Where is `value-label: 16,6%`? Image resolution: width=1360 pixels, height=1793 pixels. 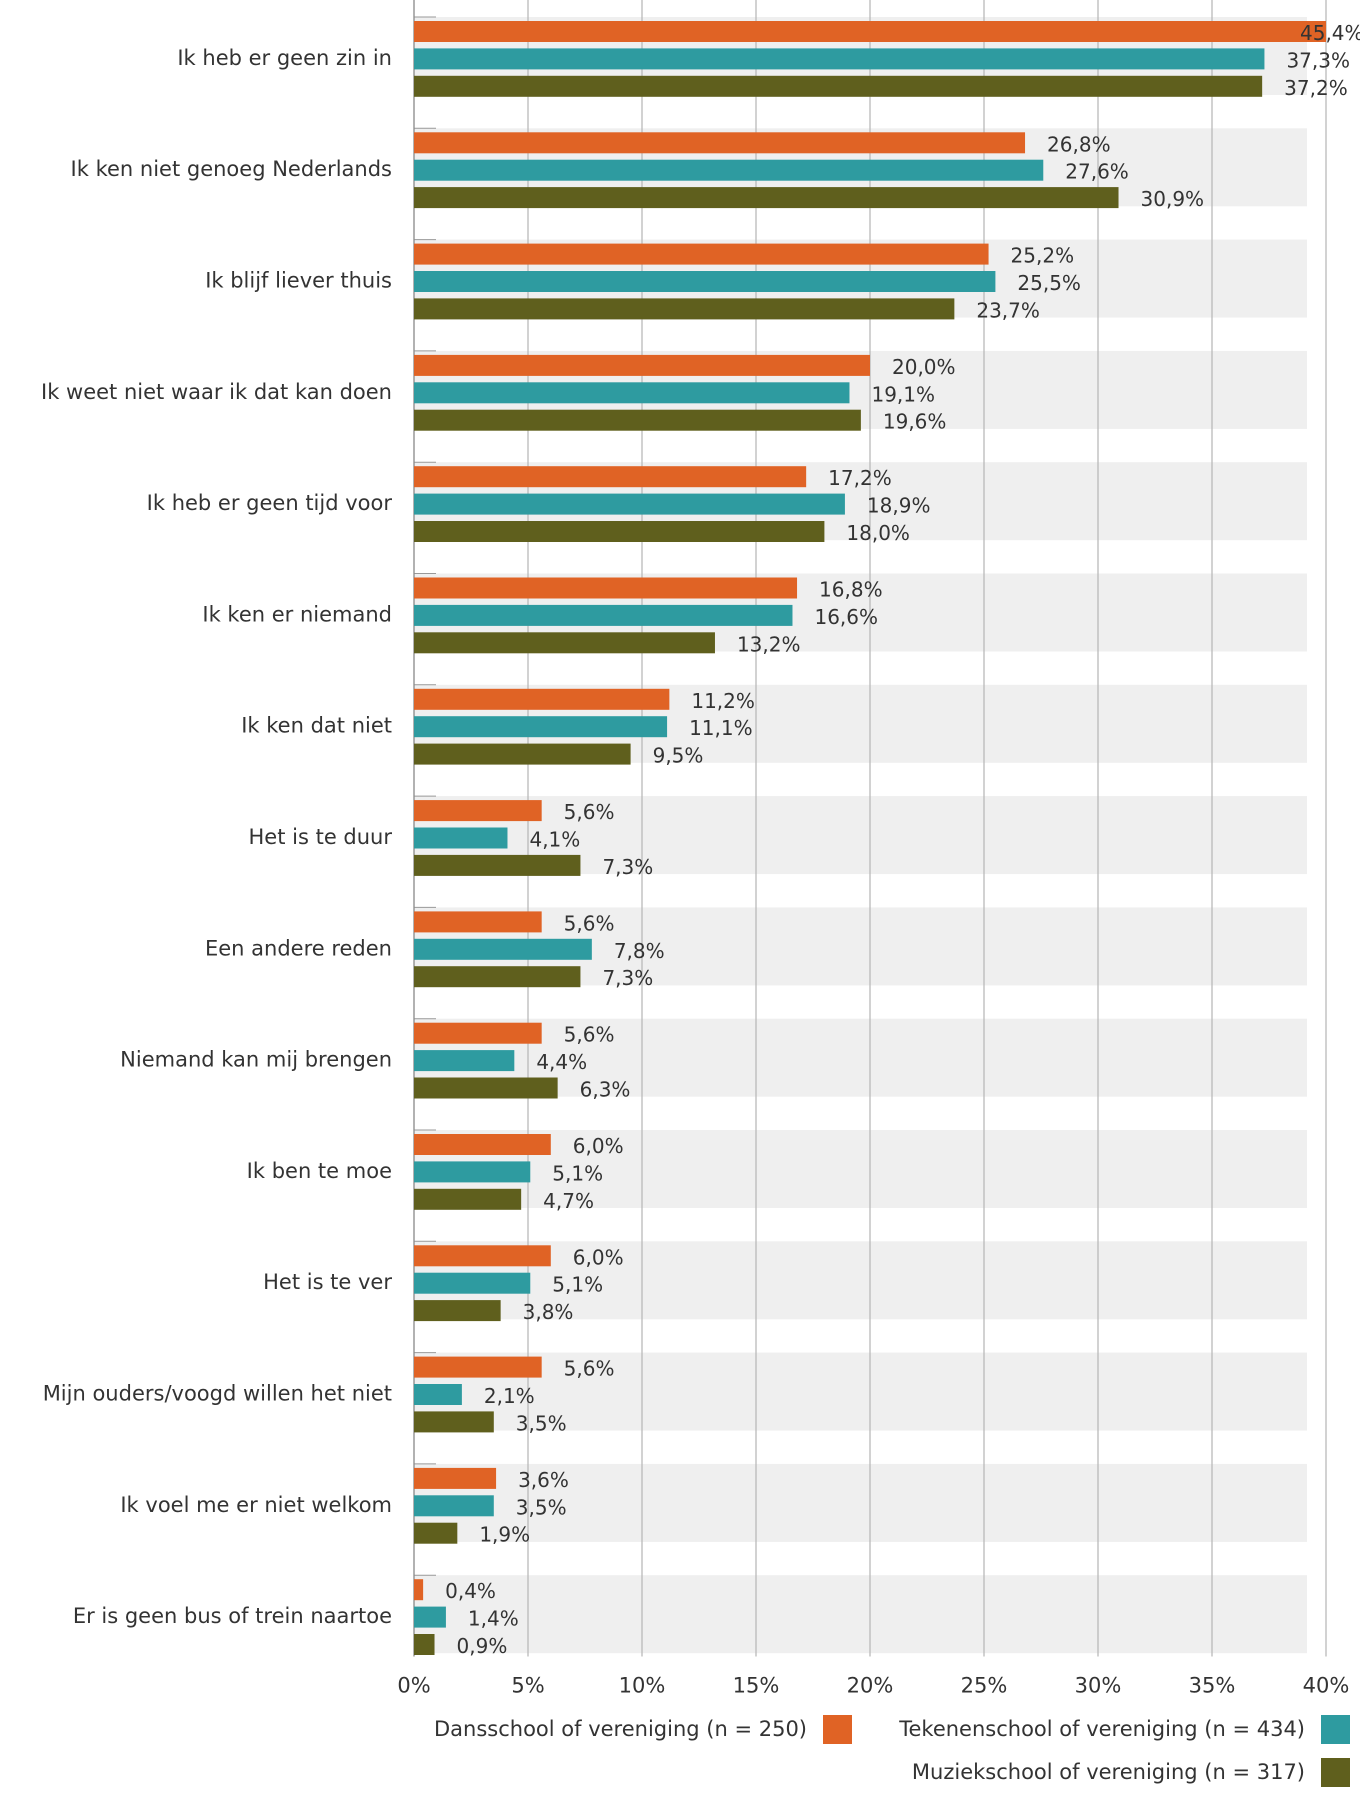 value-label: 16,6% is located at coordinates (846, 617).